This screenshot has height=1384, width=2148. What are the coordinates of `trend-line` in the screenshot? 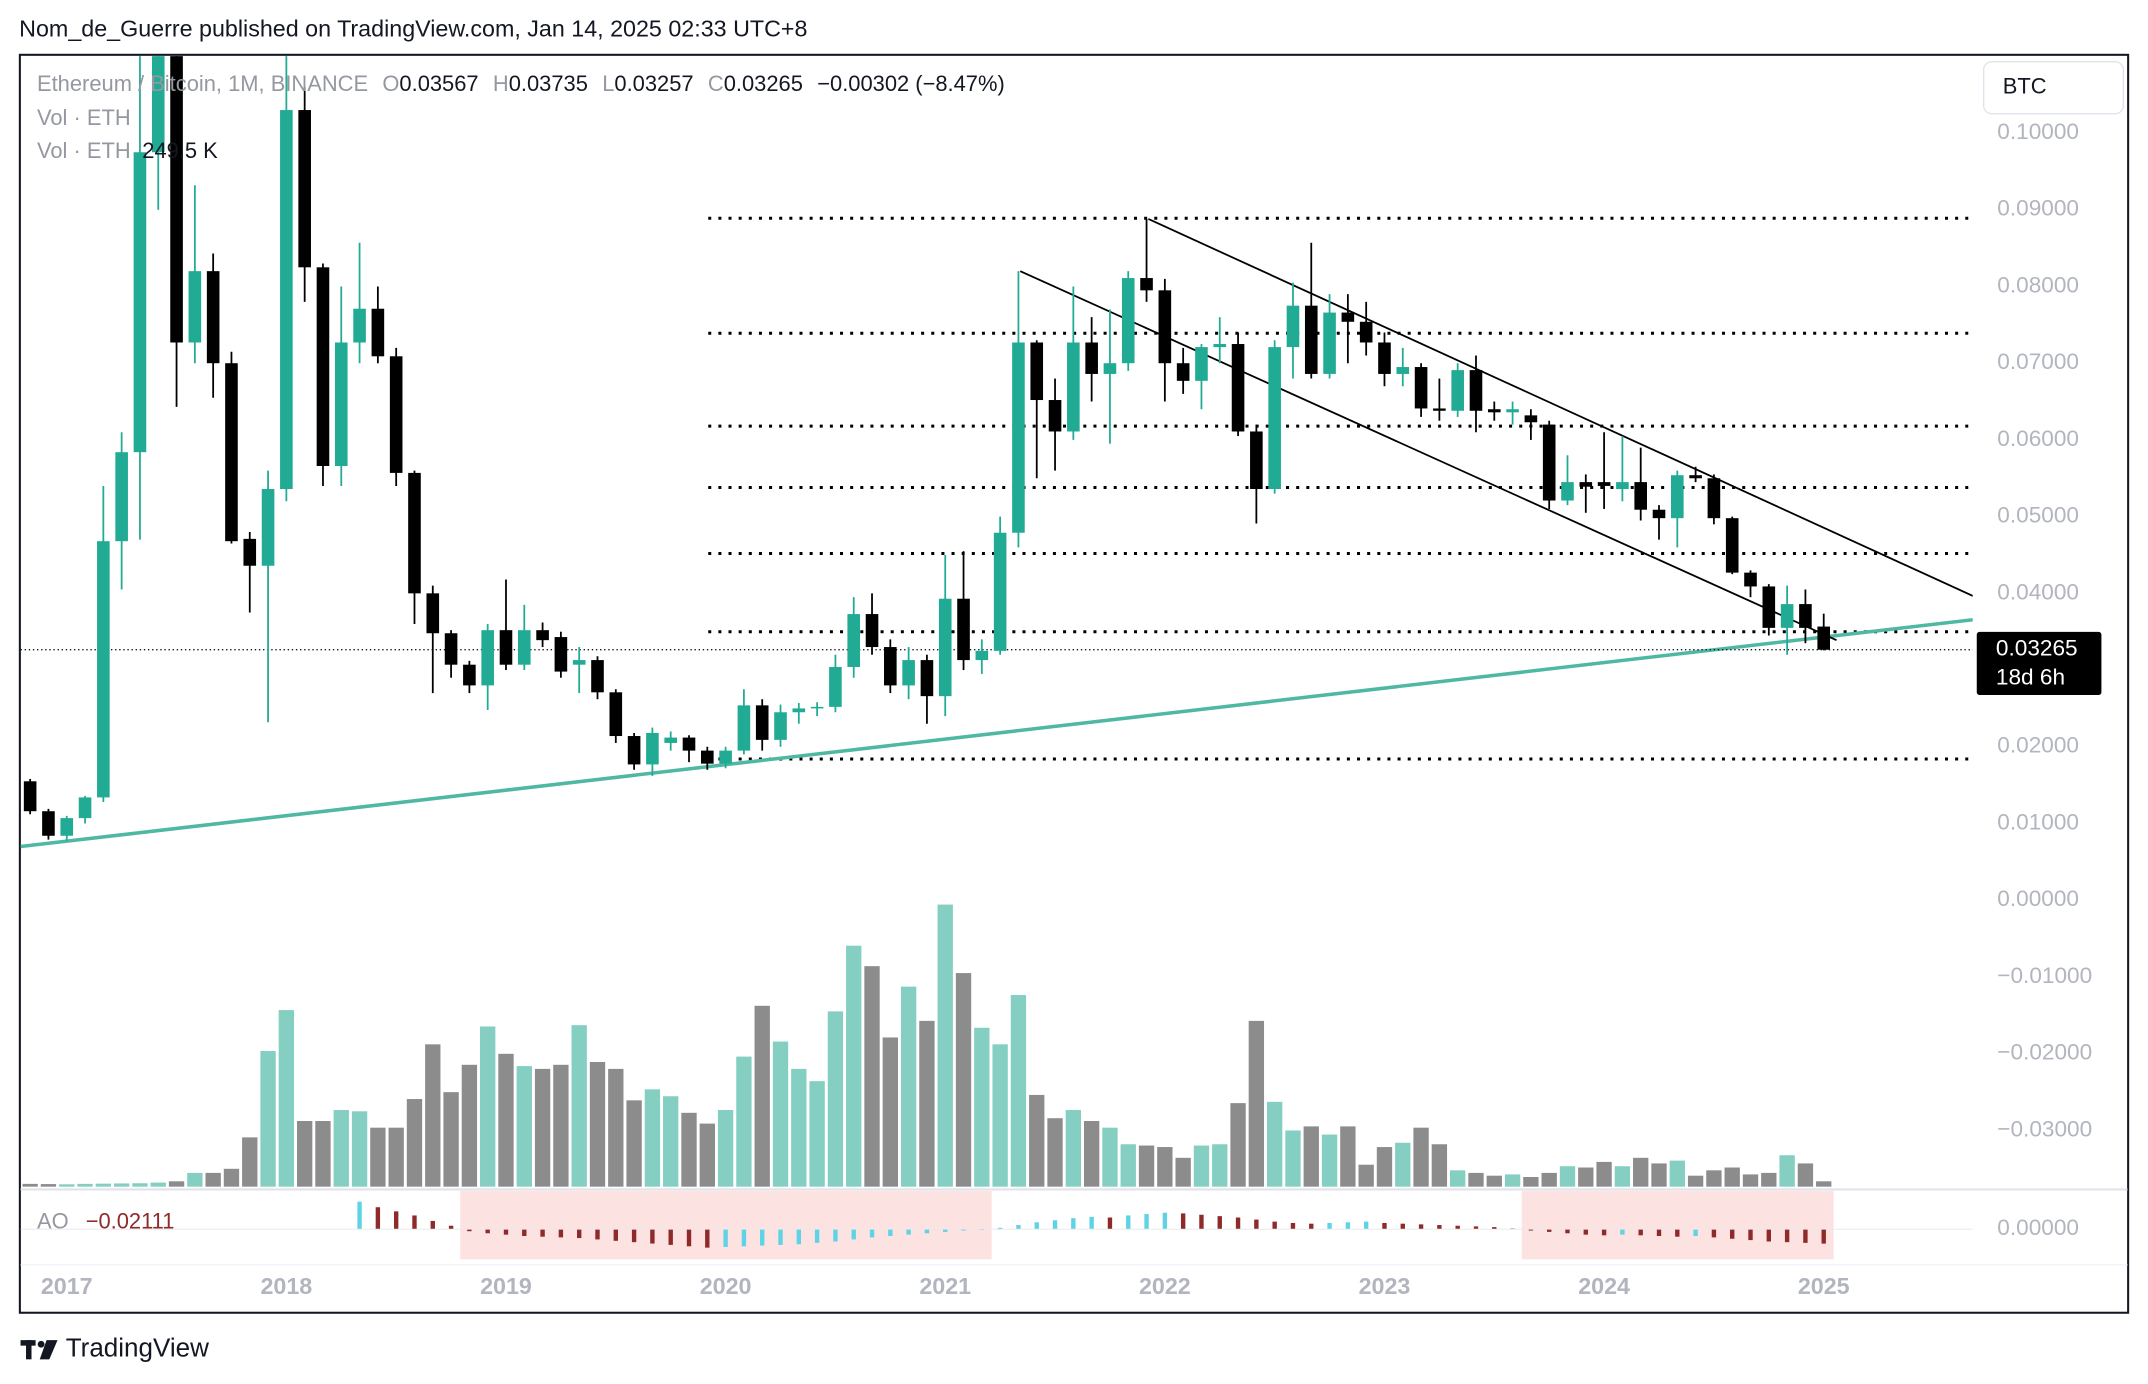 It's located at (1428, 455).